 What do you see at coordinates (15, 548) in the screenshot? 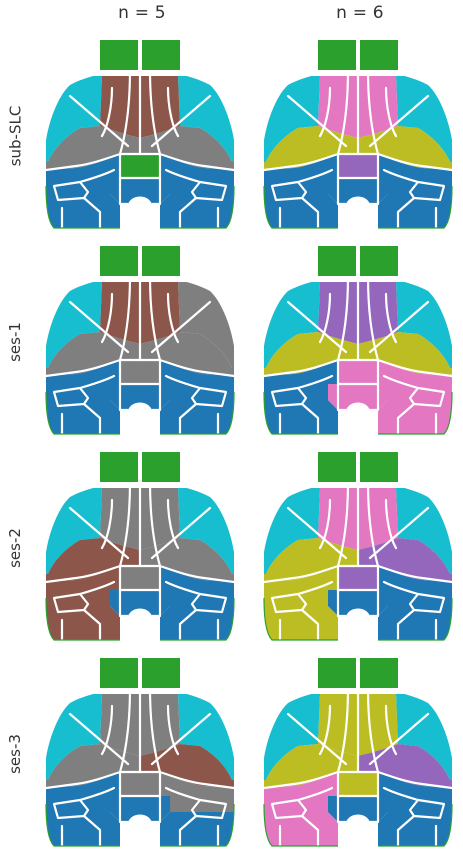
I see `row-label-text: ses-2` at bounding box center [15, 548].